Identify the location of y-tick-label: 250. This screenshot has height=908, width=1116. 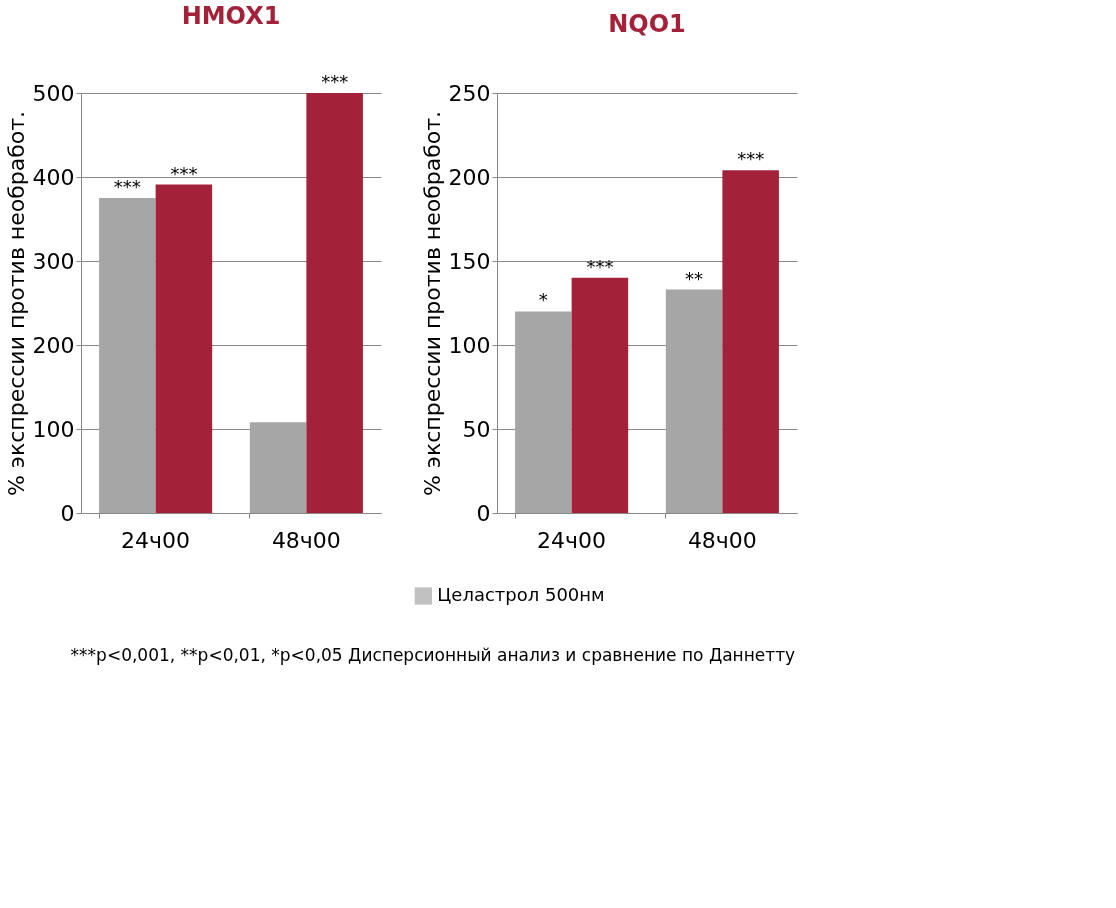
(469, 93).